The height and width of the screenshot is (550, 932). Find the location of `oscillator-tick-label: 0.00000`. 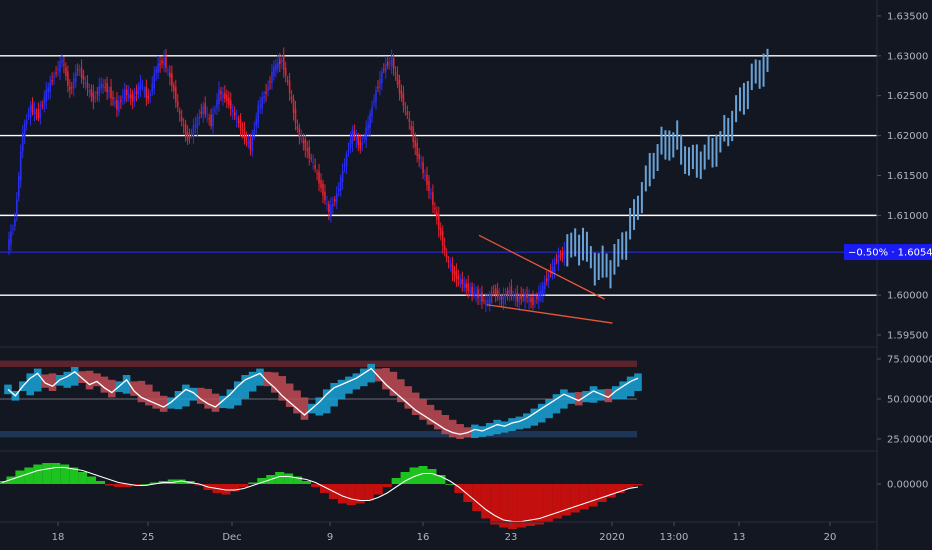

oscillator-tick-label: 0.00000 is located at coordinates (907, 485).